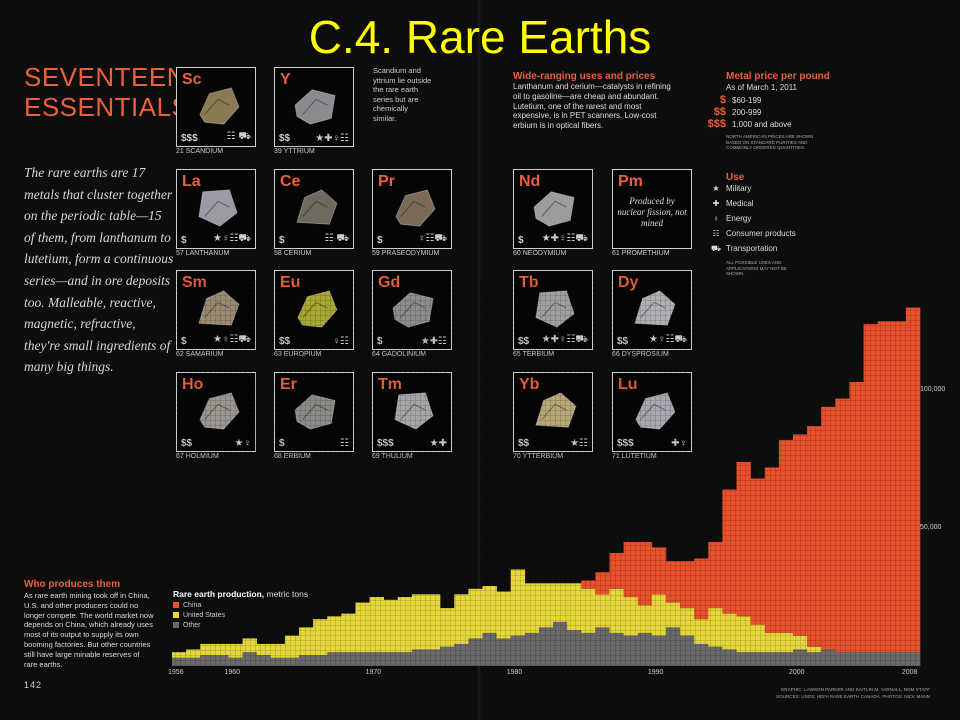 Image resolution: width=960 pixels, height=720 pixels. What do you see at coordinates (540, 253) in the screenshot?
I see `element-name: 60 NEODYMIUM` at bounding box center [540, 253].